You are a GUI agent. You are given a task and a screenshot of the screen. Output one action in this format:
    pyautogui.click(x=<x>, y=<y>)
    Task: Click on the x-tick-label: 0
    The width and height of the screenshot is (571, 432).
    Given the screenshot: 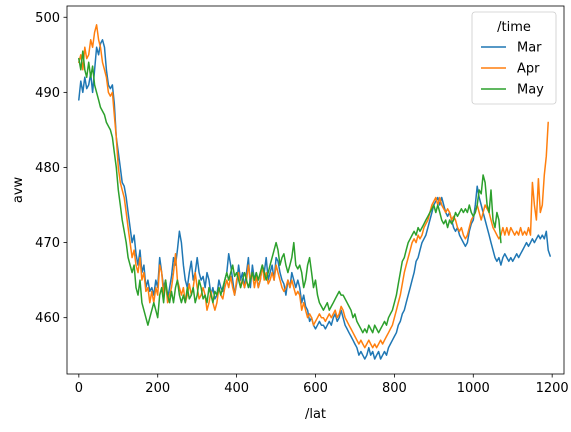 What is the action you would take?
    pyautogui.click(x=79, y=388)
    